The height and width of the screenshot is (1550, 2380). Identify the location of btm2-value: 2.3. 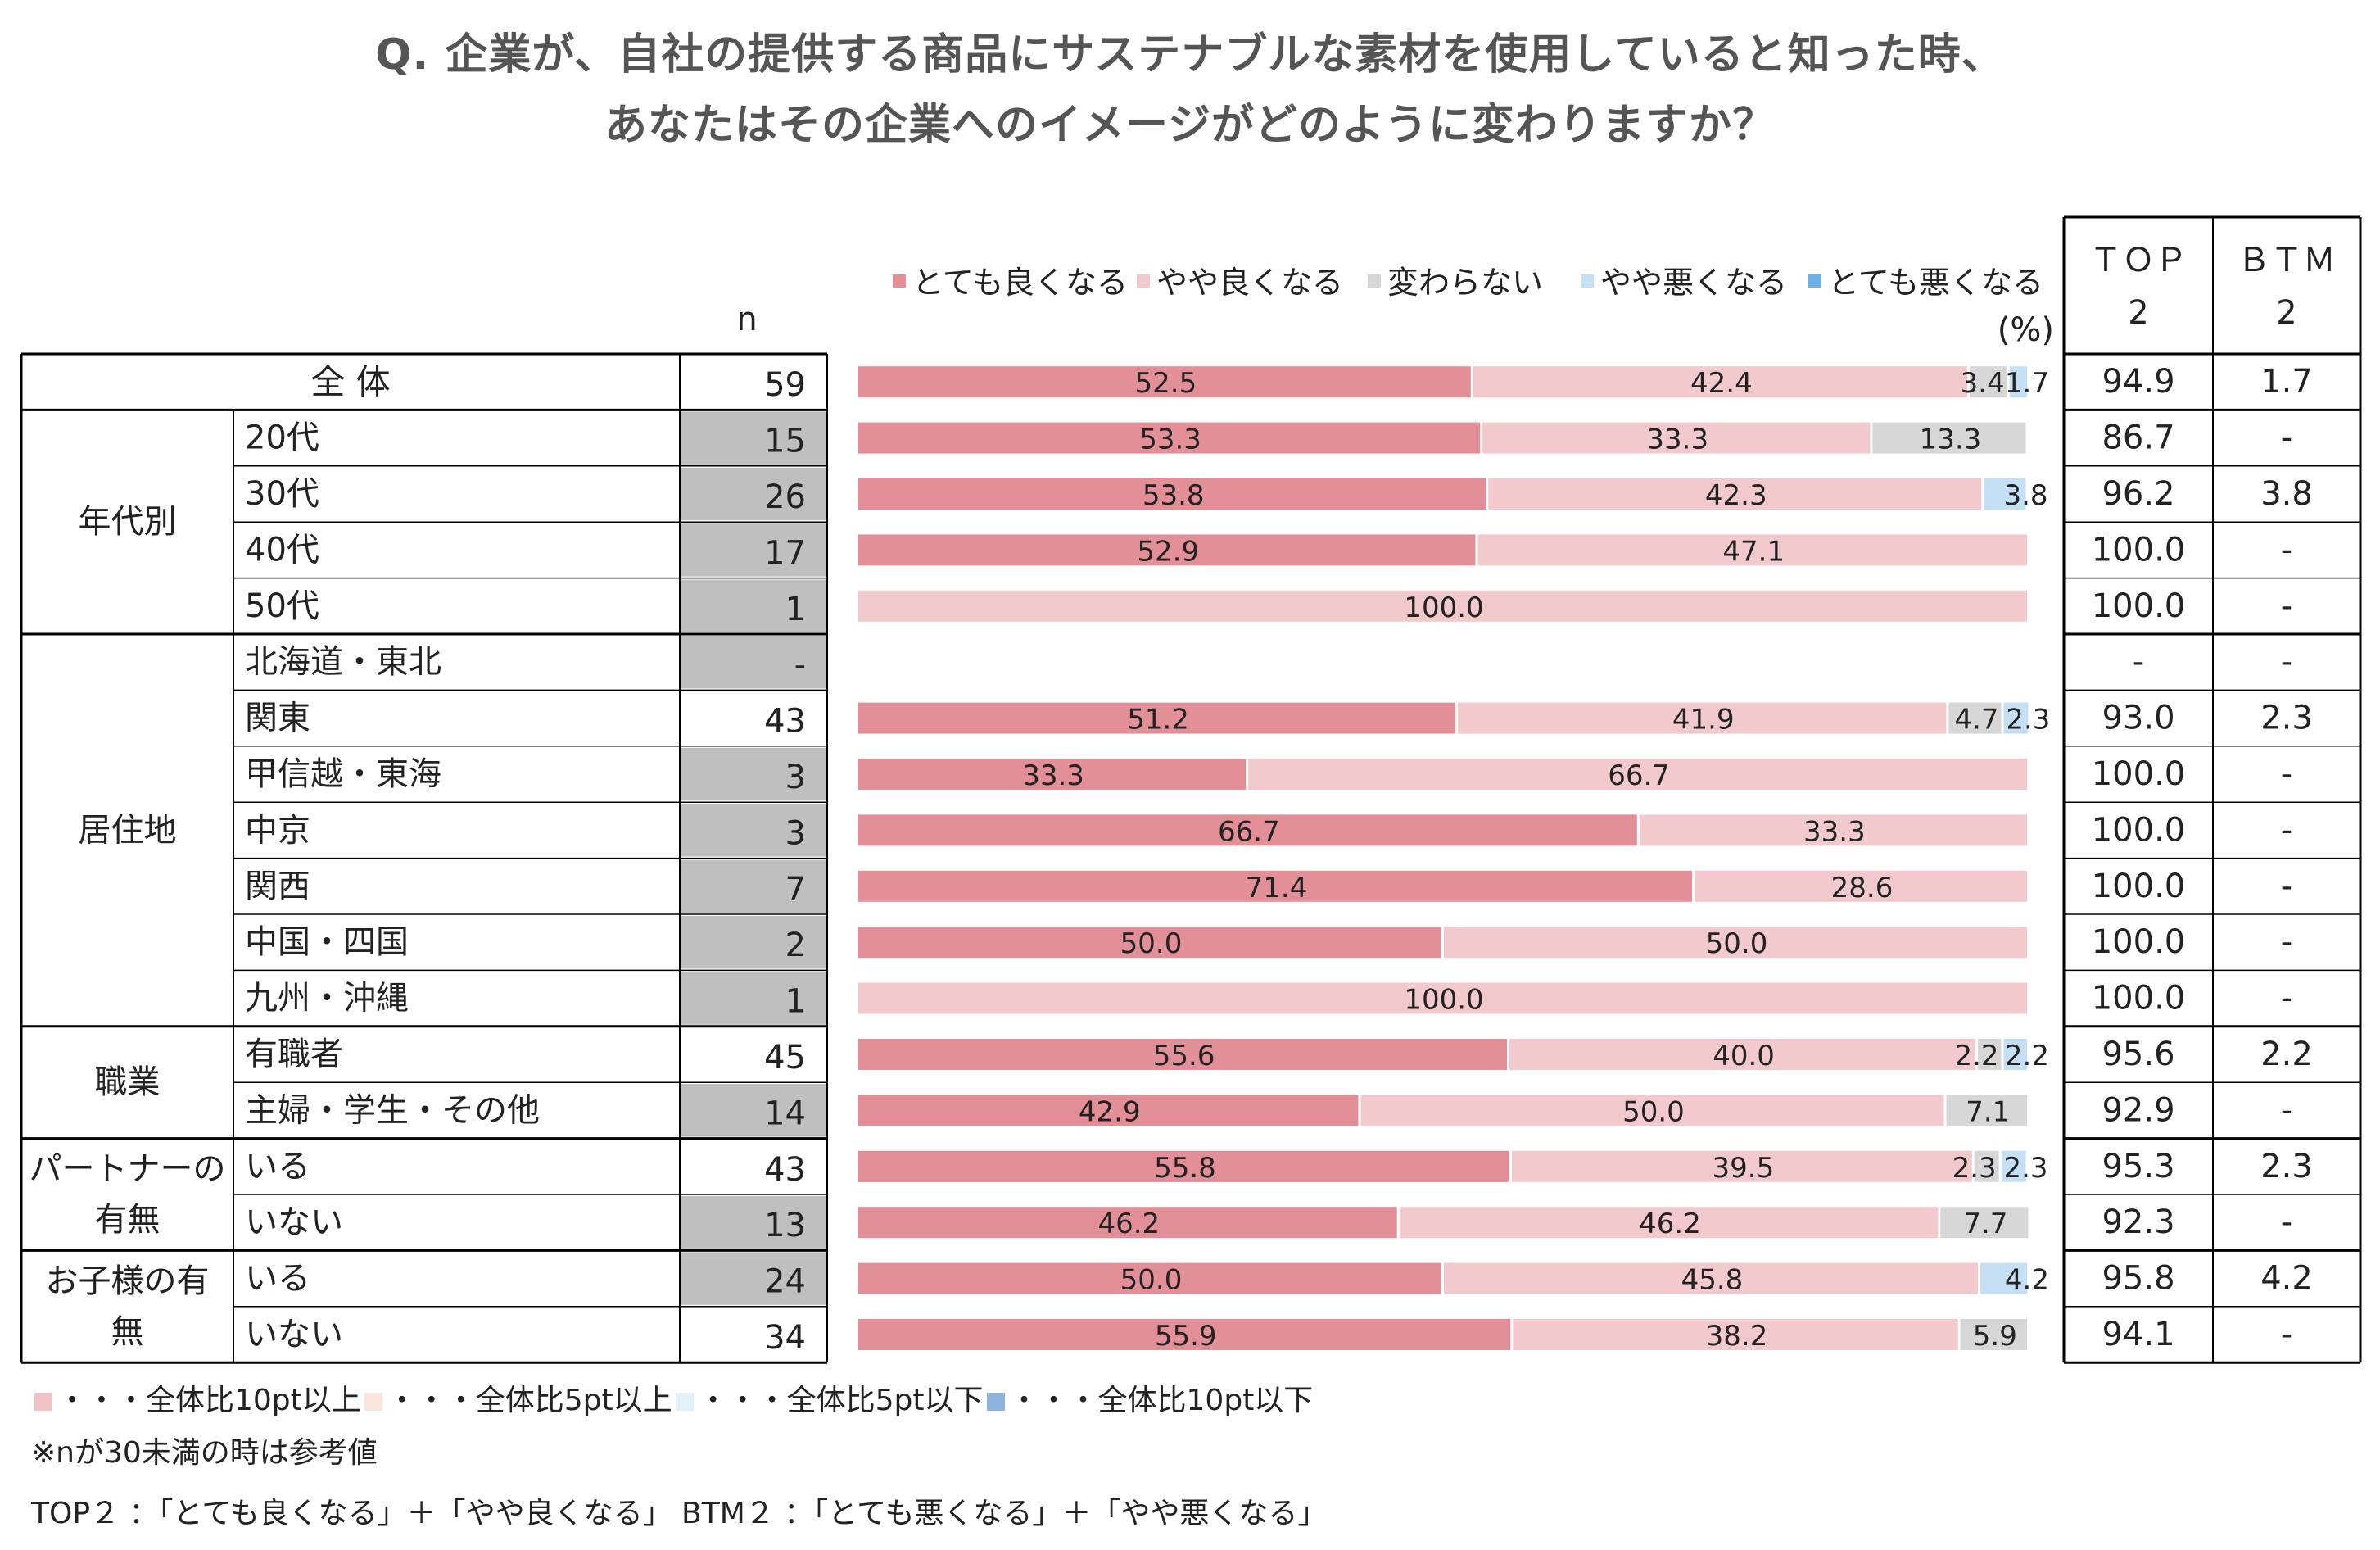
(2286, 718).